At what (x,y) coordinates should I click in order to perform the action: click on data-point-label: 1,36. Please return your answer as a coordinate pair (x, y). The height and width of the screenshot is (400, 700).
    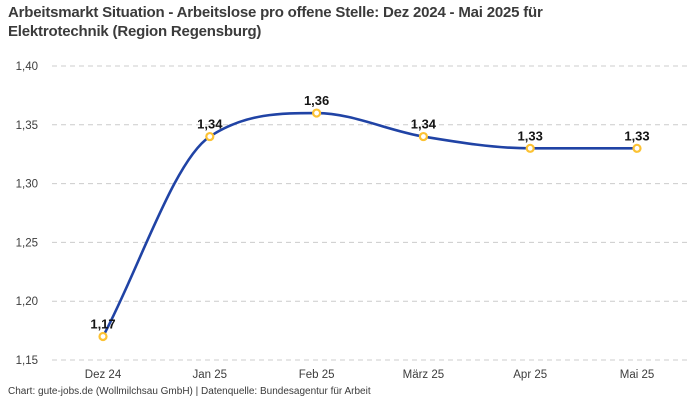
    Looking at the image, I should click on (316, 100).